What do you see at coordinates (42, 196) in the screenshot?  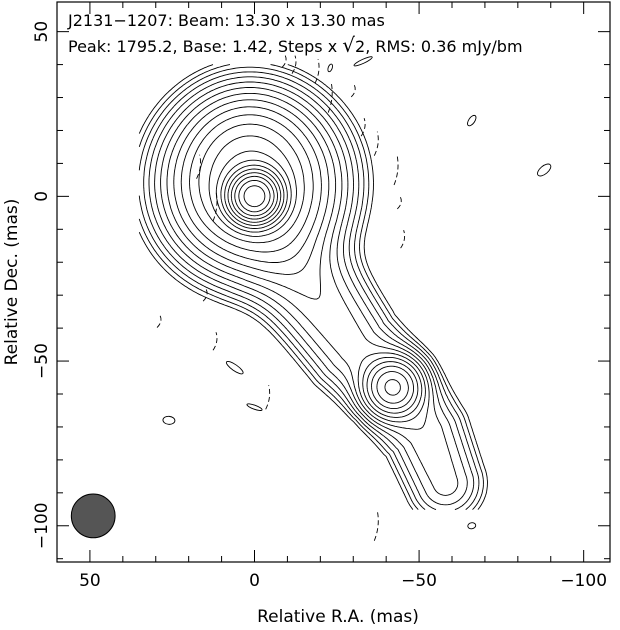 I see `y-tick-label: 0` at bounding box center [42, 196].